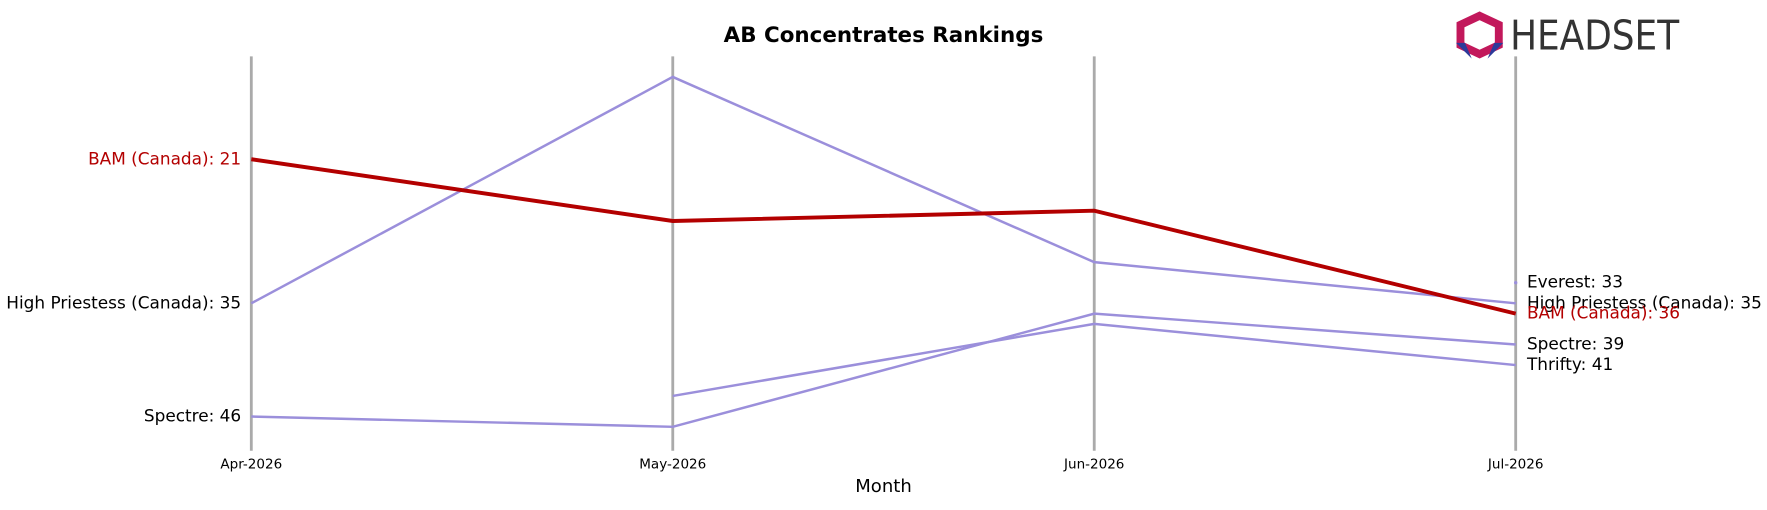  What do you see at coordinates (1575, 343) in the screenshot?
I see `end-label: Spectre: 39` at bounding box center [1575, 343].